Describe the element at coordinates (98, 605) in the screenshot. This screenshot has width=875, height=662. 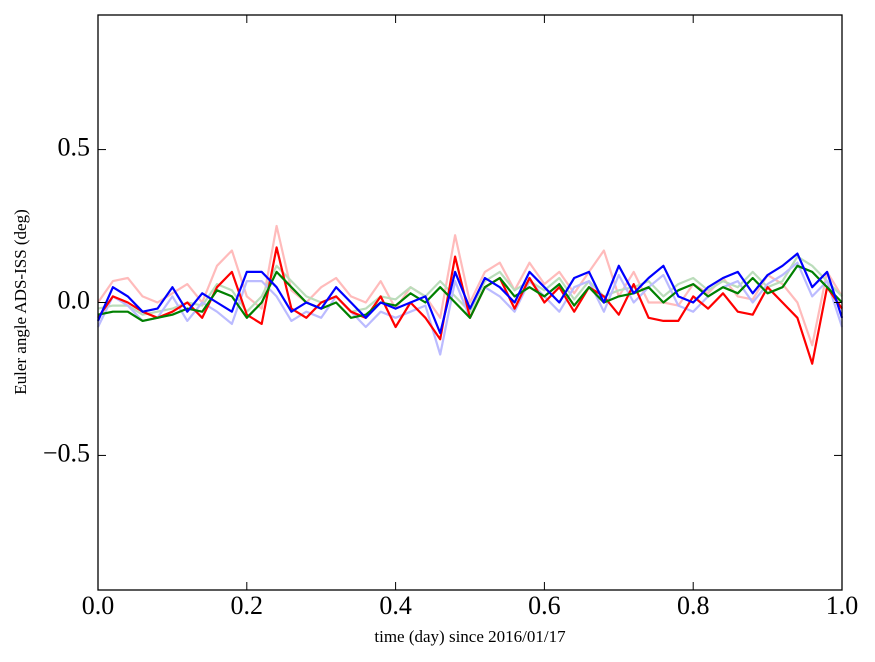
I see `x-tick-label: 0.0` at that location.